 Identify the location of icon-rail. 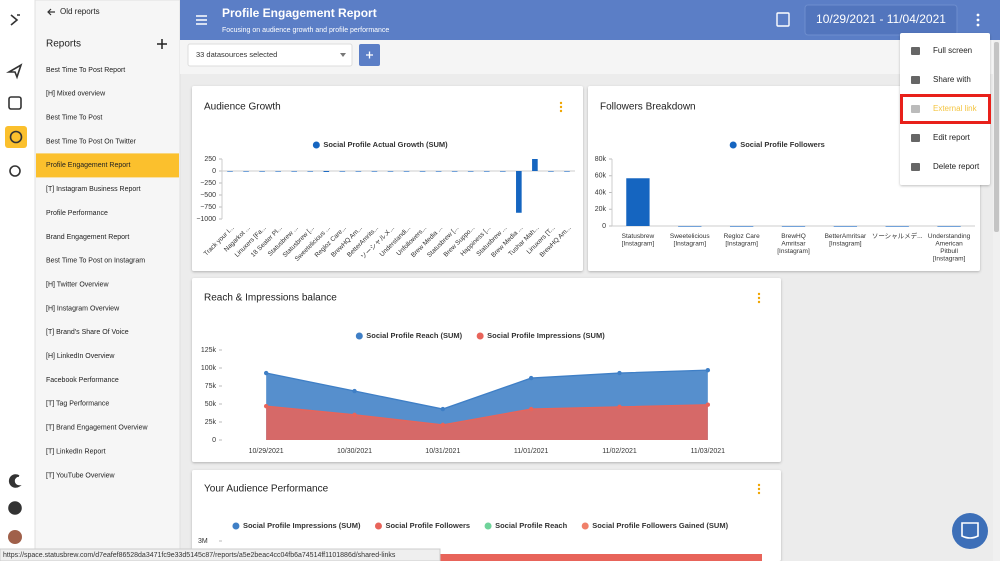
(17, 280).